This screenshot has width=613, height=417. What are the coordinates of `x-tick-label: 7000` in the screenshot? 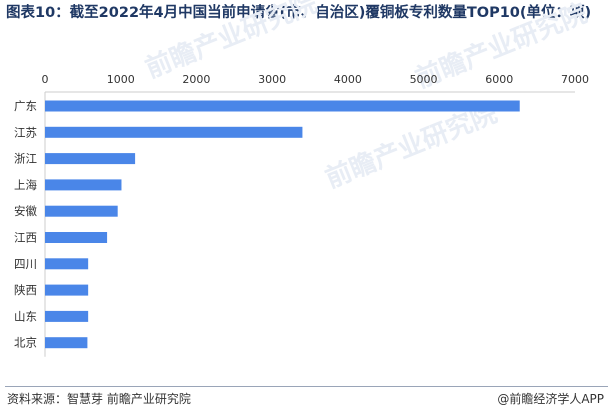 It's located at (575, 79).